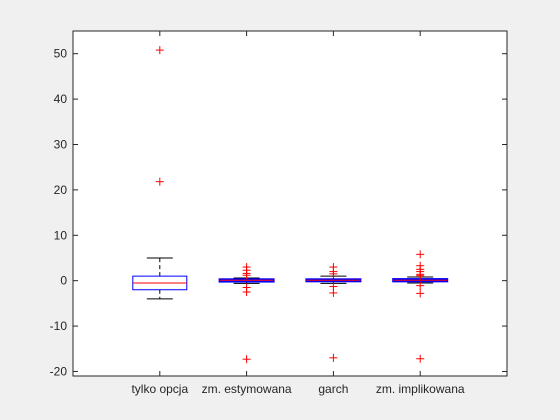 The width and height of the screenshot is (560, 420). What do you see at coordinates (420, 389) in the screenshot?
I see `x-tick-label: zm. implikowana` at bounding box center [420, 389].